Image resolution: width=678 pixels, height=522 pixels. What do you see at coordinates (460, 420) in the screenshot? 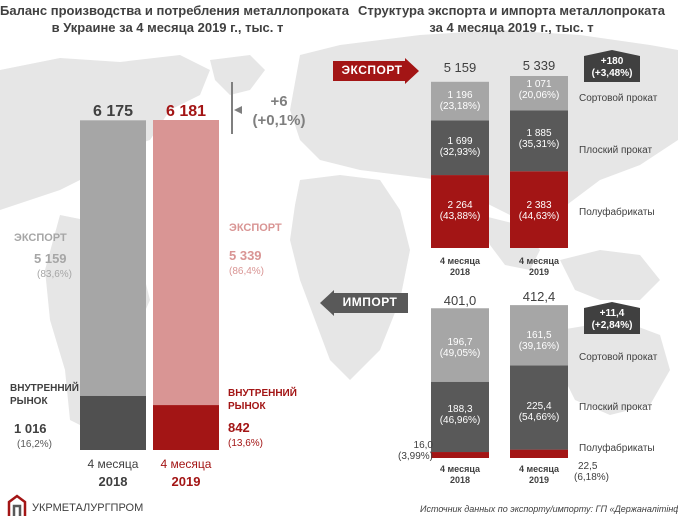
I see `import-2018-flat-share: (46,96%)` at bounding box center [460, 420].